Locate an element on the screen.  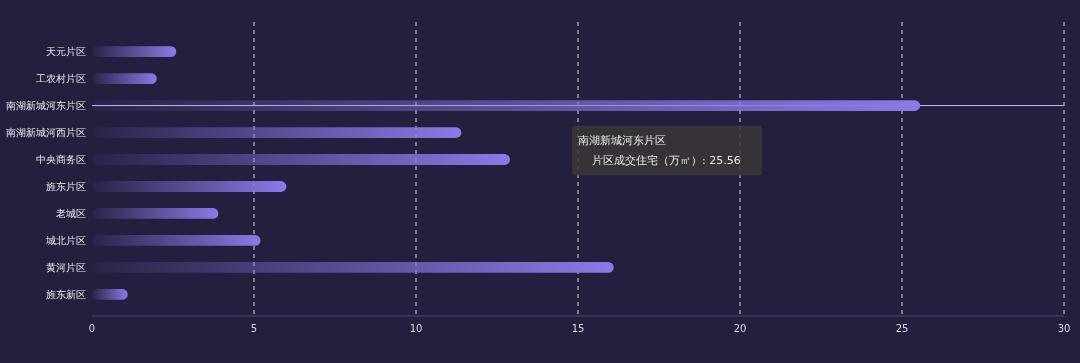
x-tick-label: 10 is located at coordinates (416, 328).